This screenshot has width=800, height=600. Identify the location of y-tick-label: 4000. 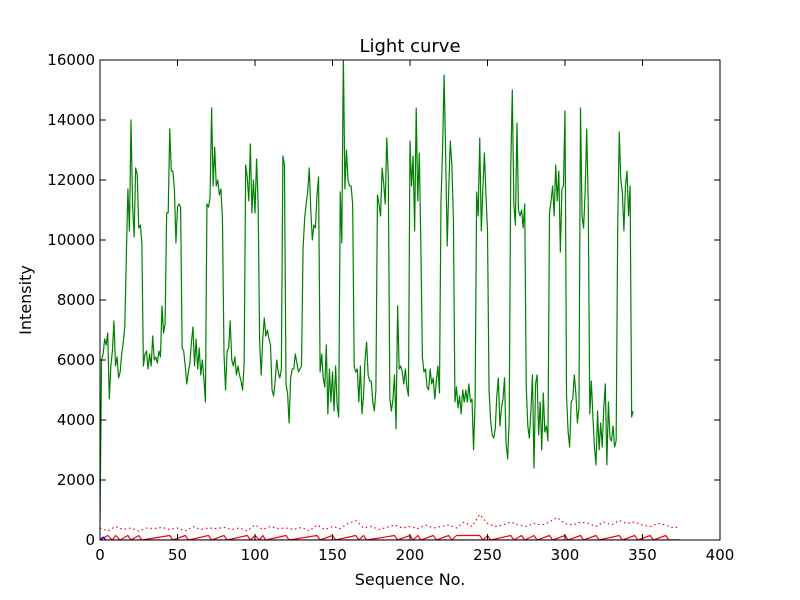
(76, 420).